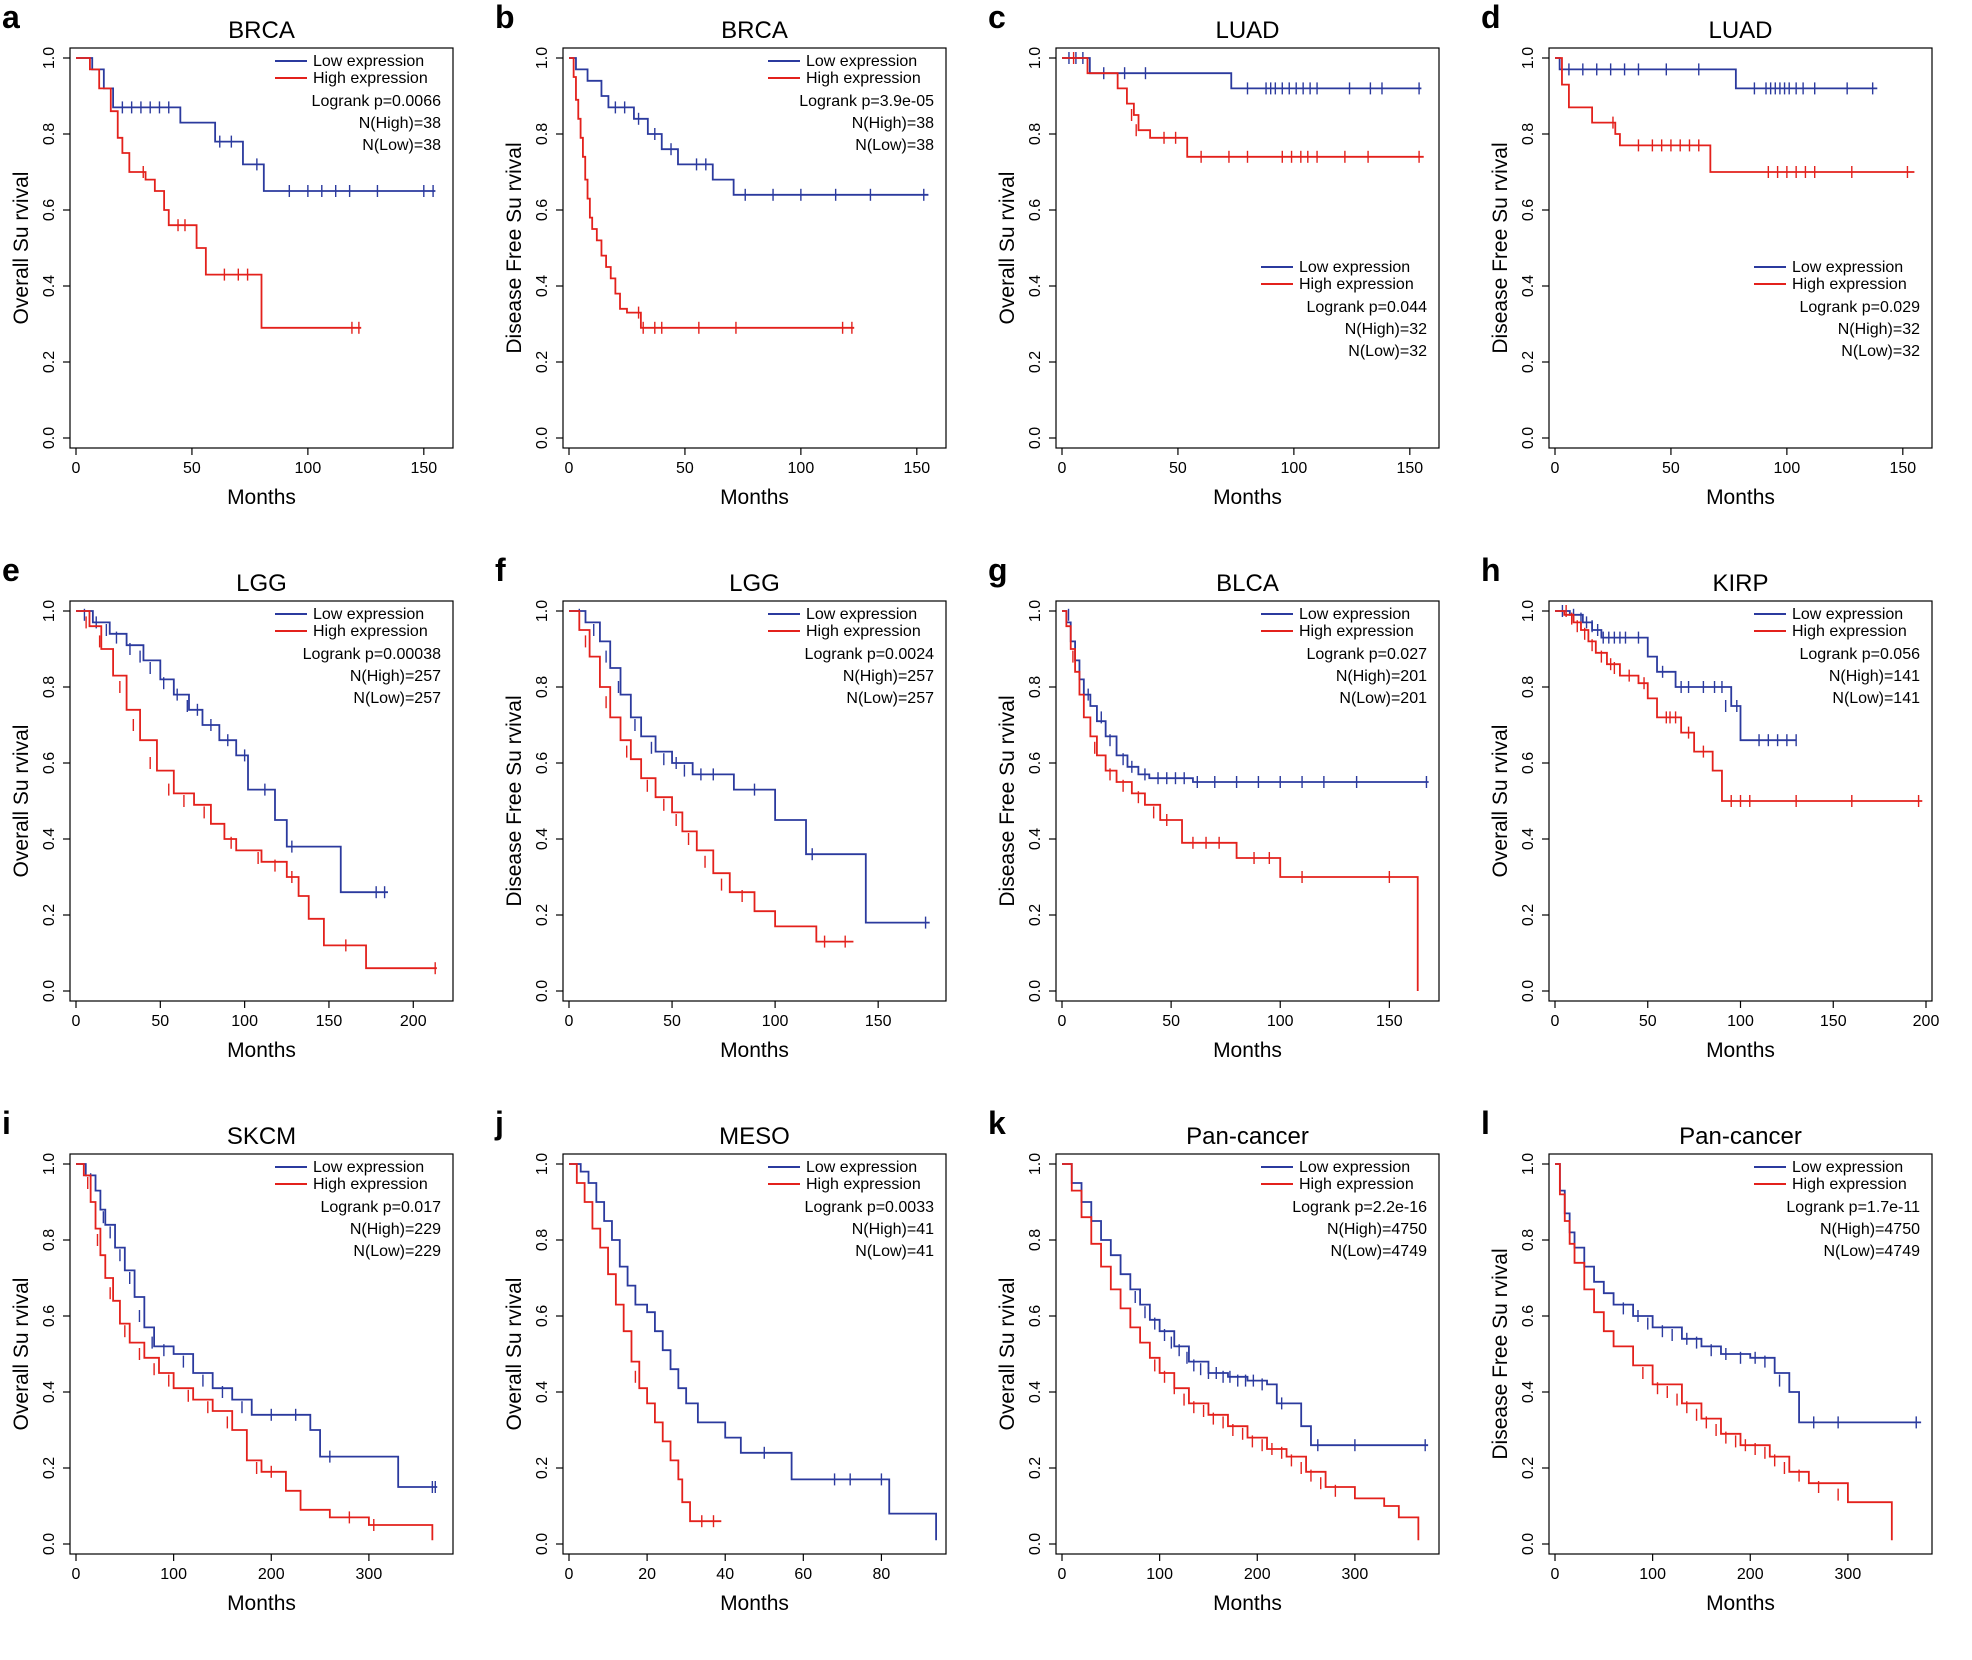 This screenshot has height=1660, width=1972. I want to click on n-low: N(Low)=32, so click(1880, 351).